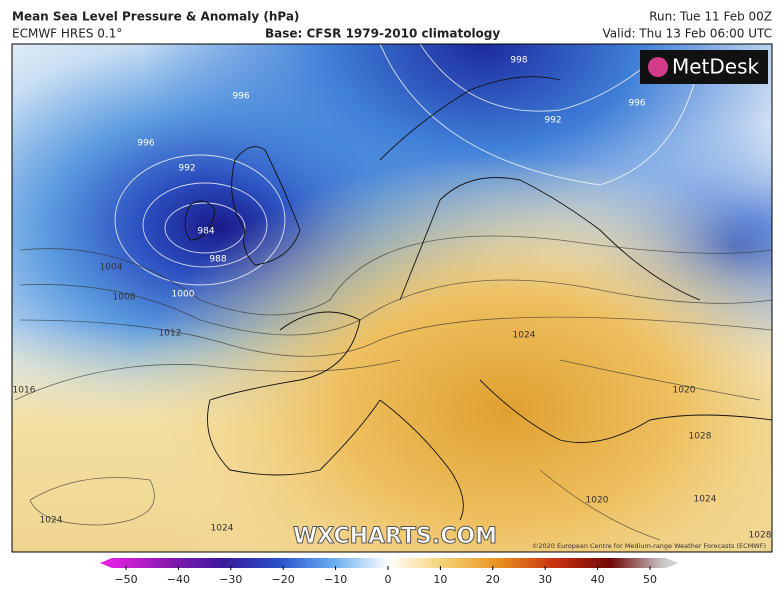  I want to click on model: ECMWF HRES 0.1°, so click(67, 34).